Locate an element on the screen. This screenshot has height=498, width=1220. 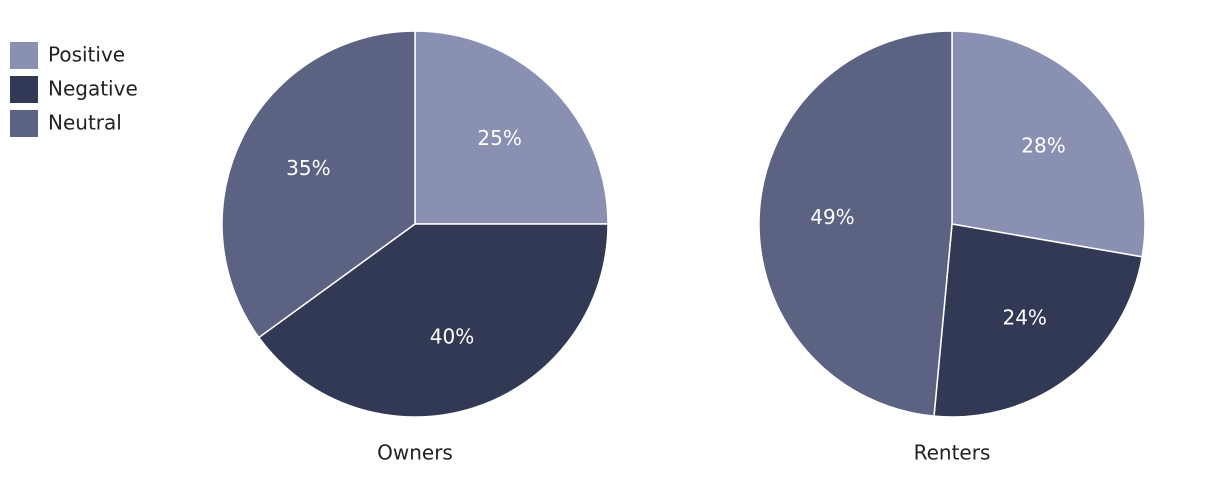
data-label: 24% is located at coordinates (1024, 318).